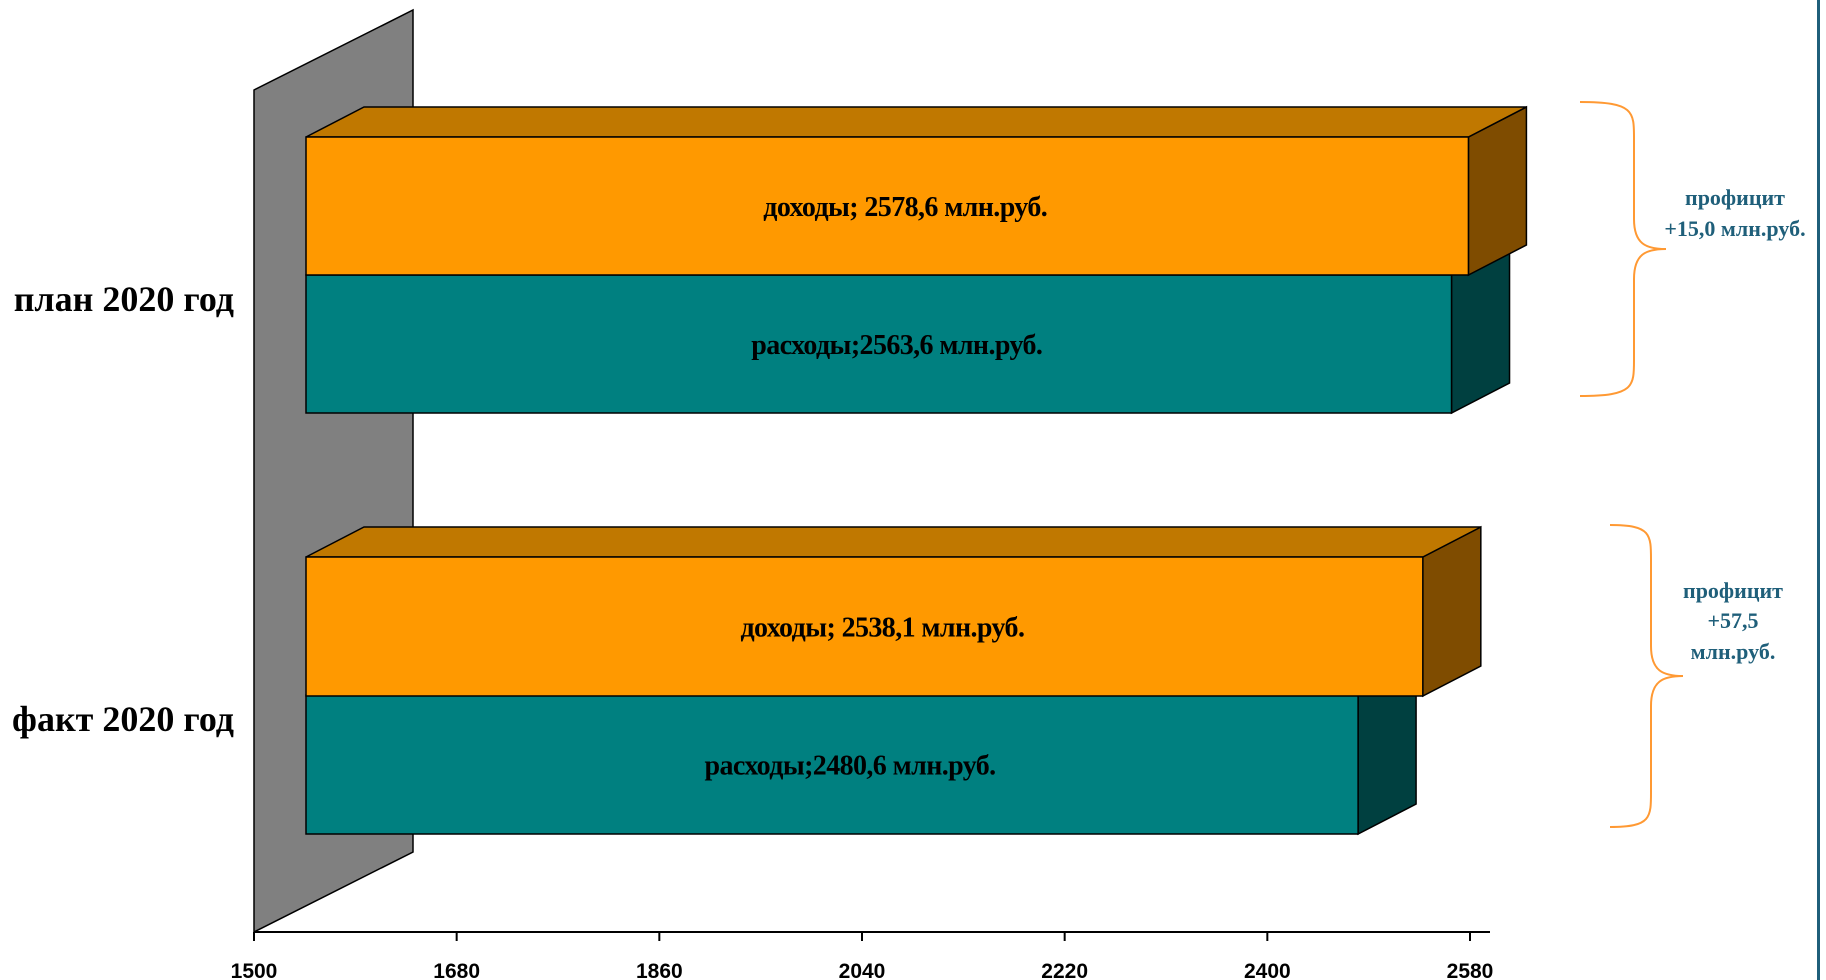  Describe the element at coordinates (659, 970) in the screenshot. I see `x-tick-label: 1860` at that location.